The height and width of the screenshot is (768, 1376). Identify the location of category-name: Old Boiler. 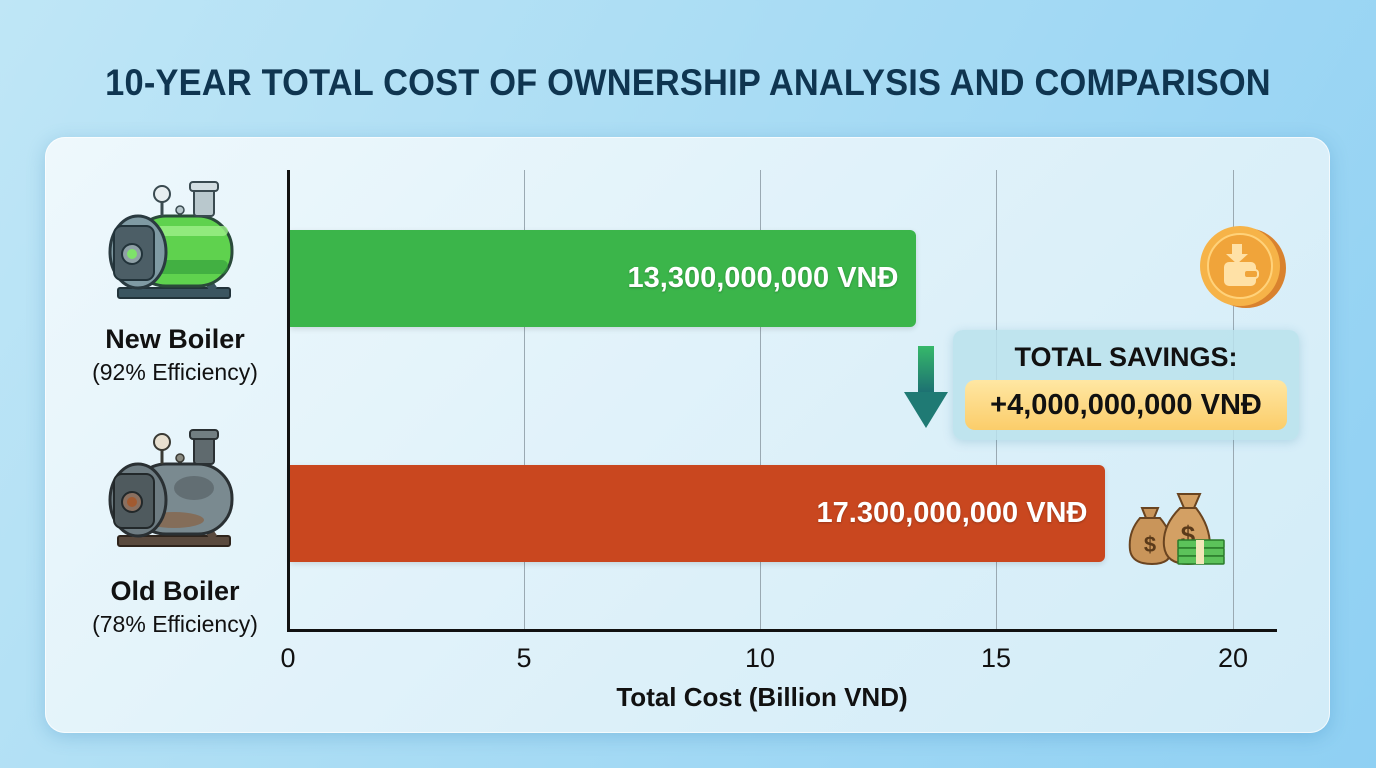
(175, 591).